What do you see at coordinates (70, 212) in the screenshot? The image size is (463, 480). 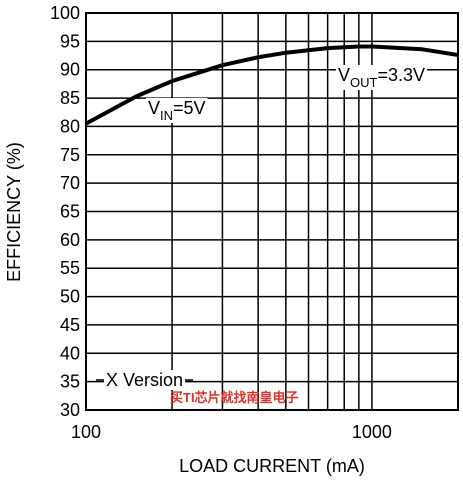 I see `y-tick-label: 65` at bounding box center [70, 212].